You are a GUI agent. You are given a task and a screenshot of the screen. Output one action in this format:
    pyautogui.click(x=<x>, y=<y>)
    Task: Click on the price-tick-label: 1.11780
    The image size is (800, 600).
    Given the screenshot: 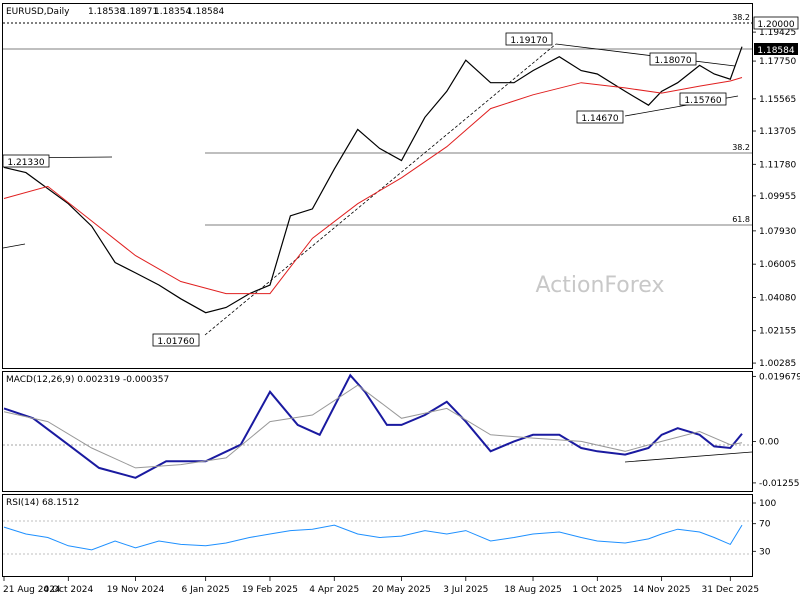 What is the action you would take?
    pyautogui.click(x=777, y=165)
    